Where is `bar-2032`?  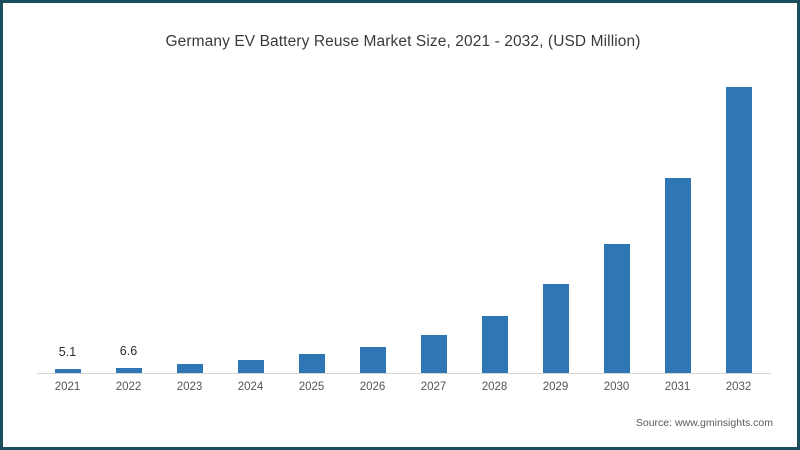 bar-2032 is located at coordinates (738, 229).